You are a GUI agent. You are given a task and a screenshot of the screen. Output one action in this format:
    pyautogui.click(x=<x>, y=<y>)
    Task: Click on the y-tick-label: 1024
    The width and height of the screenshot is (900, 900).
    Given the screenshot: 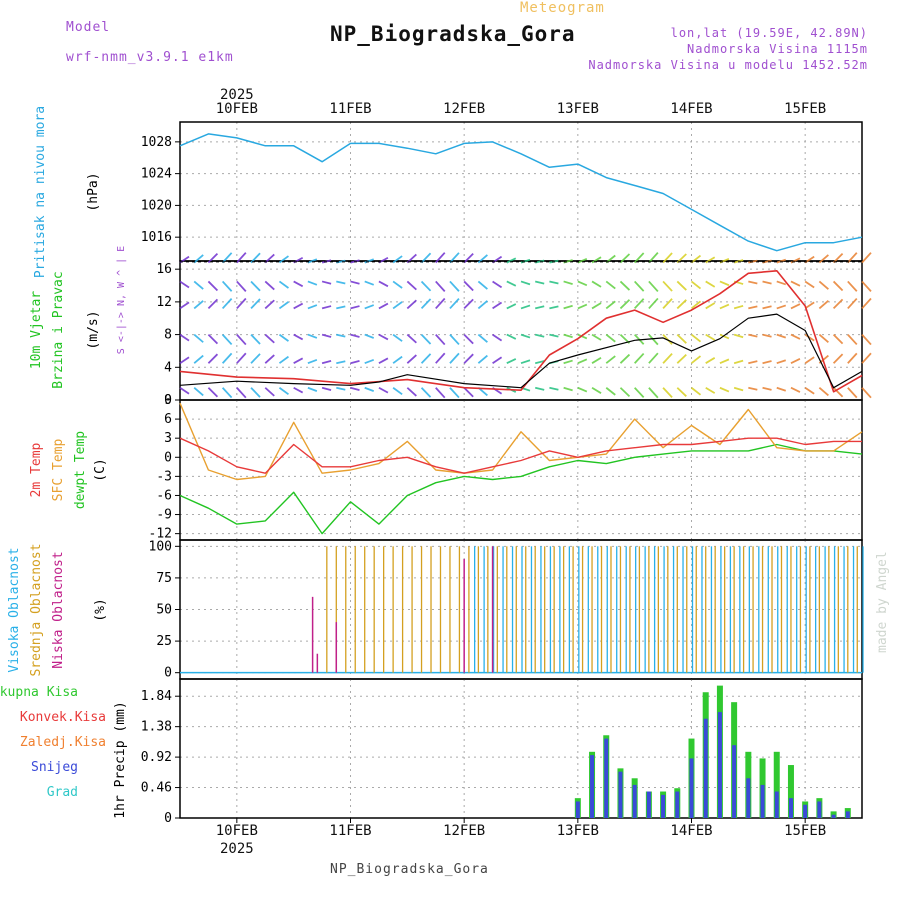 What is the action you would take?
    pyautogui.click(x=156, y=174)
    